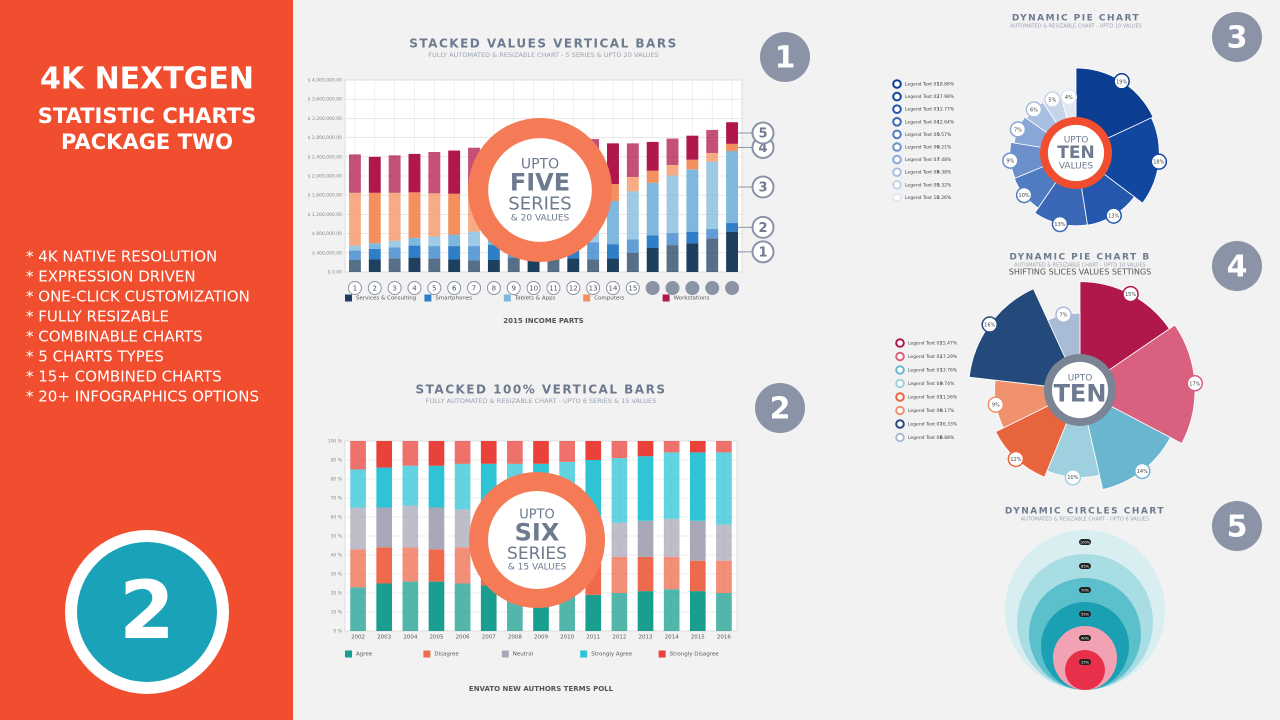  What do you see at coordinates (780, 409) in the screenshot?
I see `number-badge-text: 2` at bounding box center [780, 409].